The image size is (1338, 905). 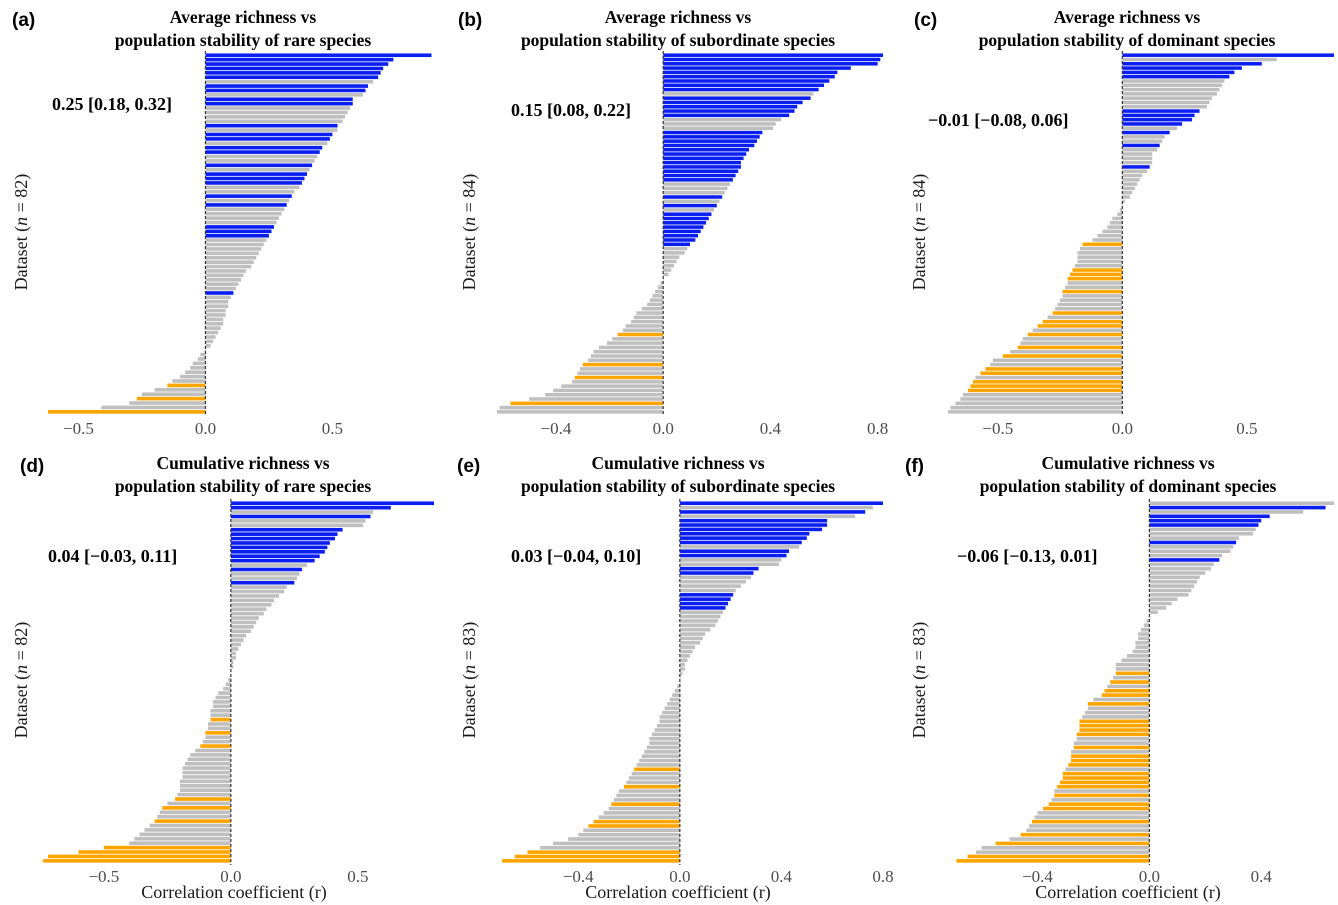 What do you see at coordinates (470, 20) in the screenshot?
I see `panel-label: (b)` at bounding box center [470, 20].